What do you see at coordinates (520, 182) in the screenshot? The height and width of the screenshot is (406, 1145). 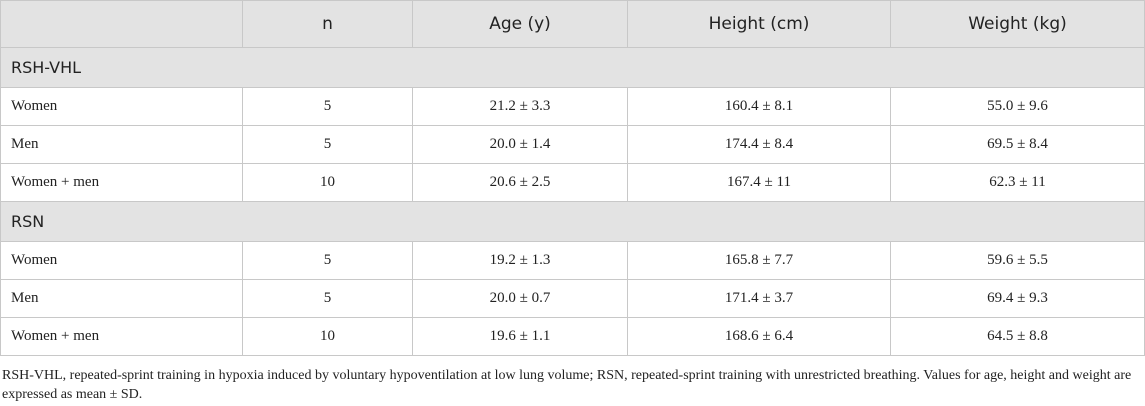 I see `cell-age: 20.6 ± 2.5` at bounding box center [520, 182].